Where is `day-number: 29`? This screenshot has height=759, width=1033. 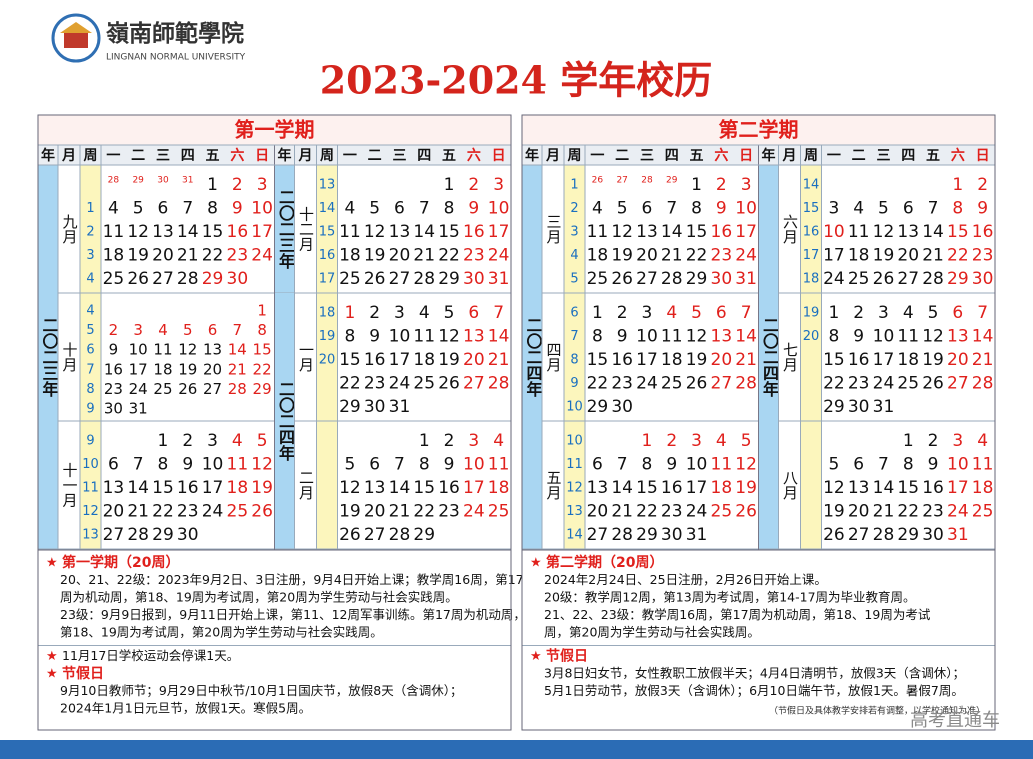
day-number: 29 is located at coordinates (424, 535).